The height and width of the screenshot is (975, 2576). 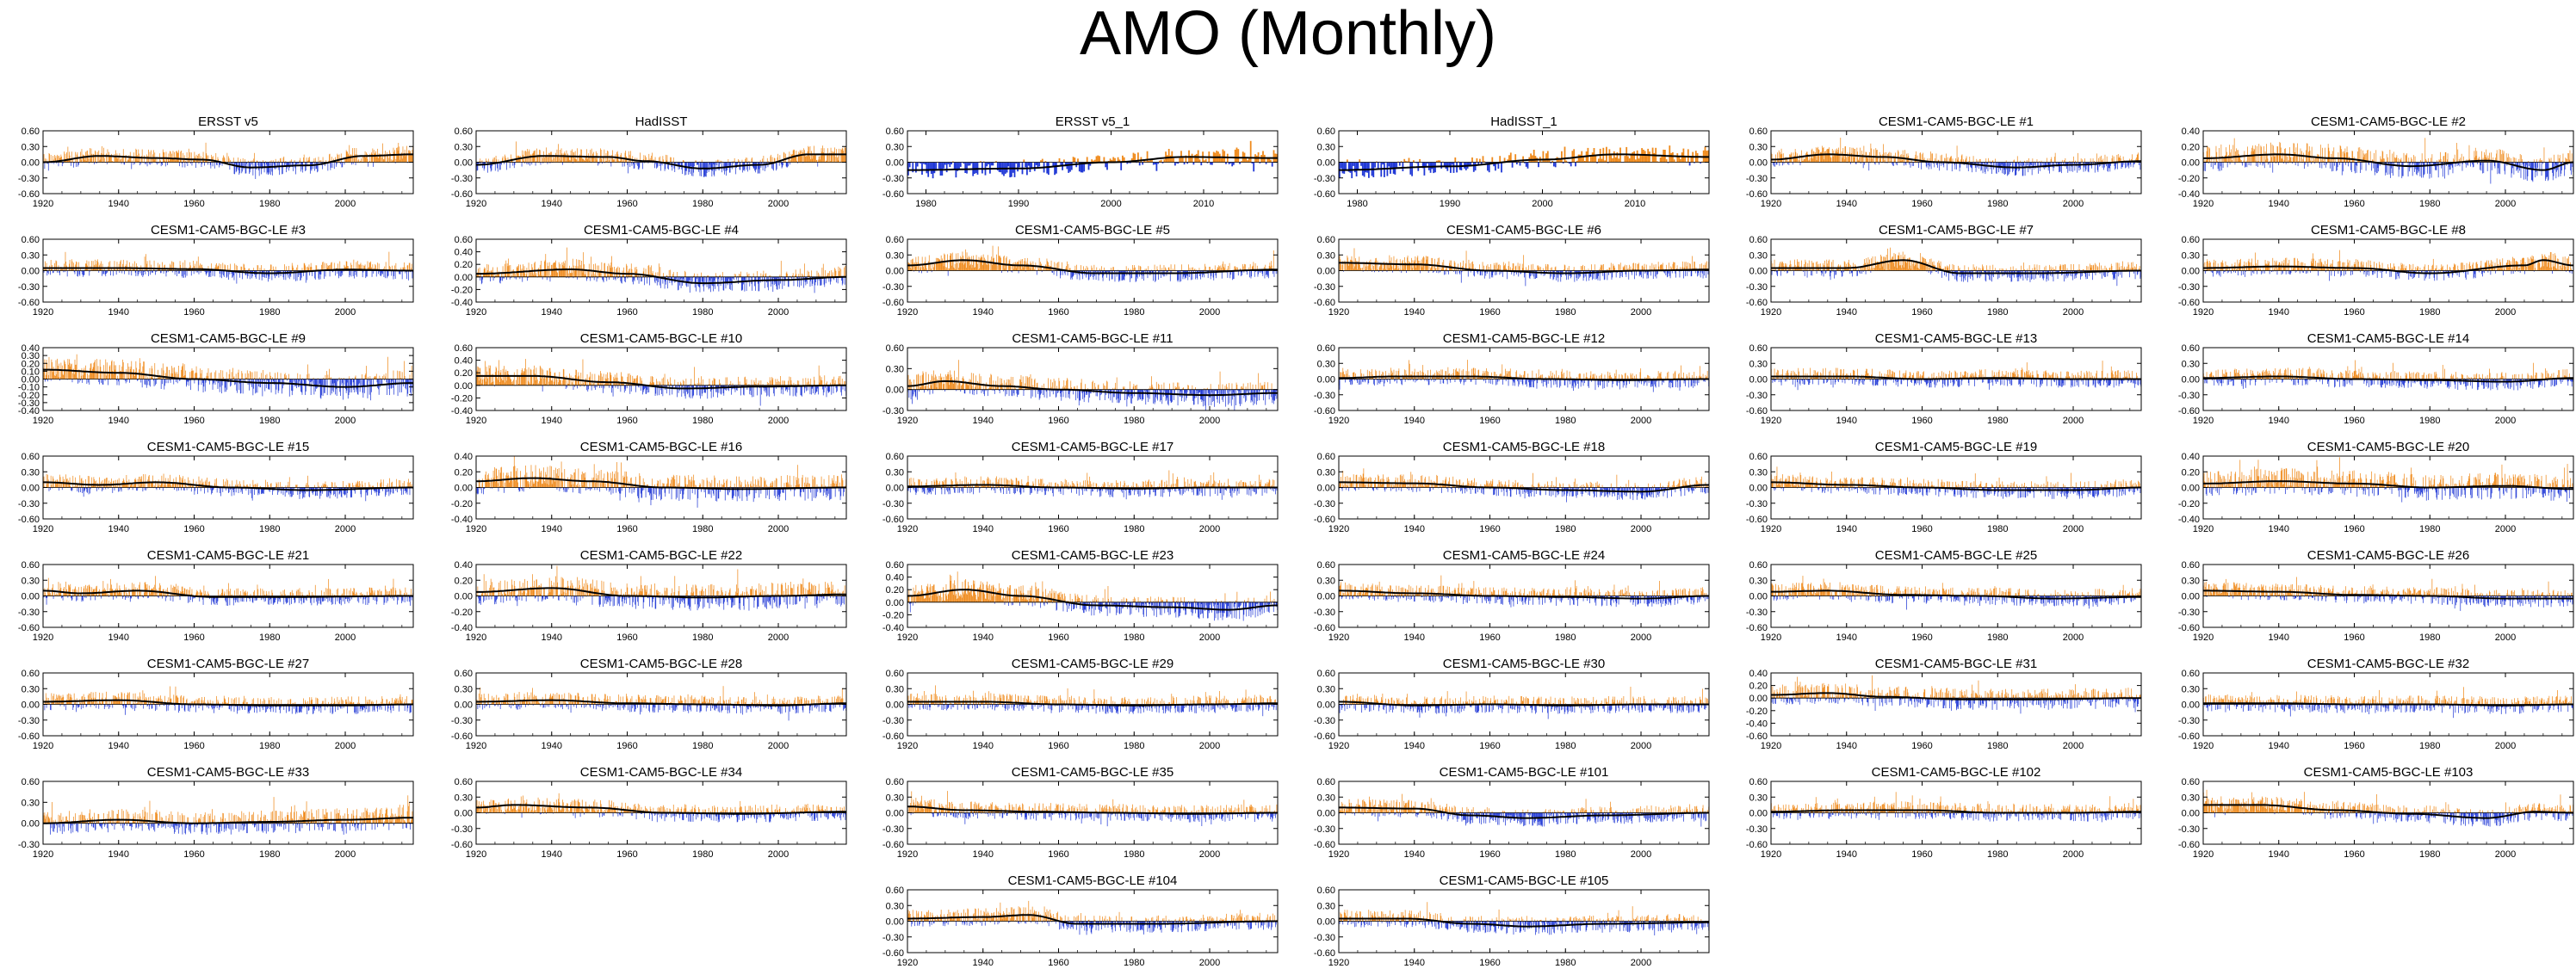 What do you see at coordinates (29, 194) in the screenshot?
I see `y-tick-label: -0.60` at bounding box center [29, 194].